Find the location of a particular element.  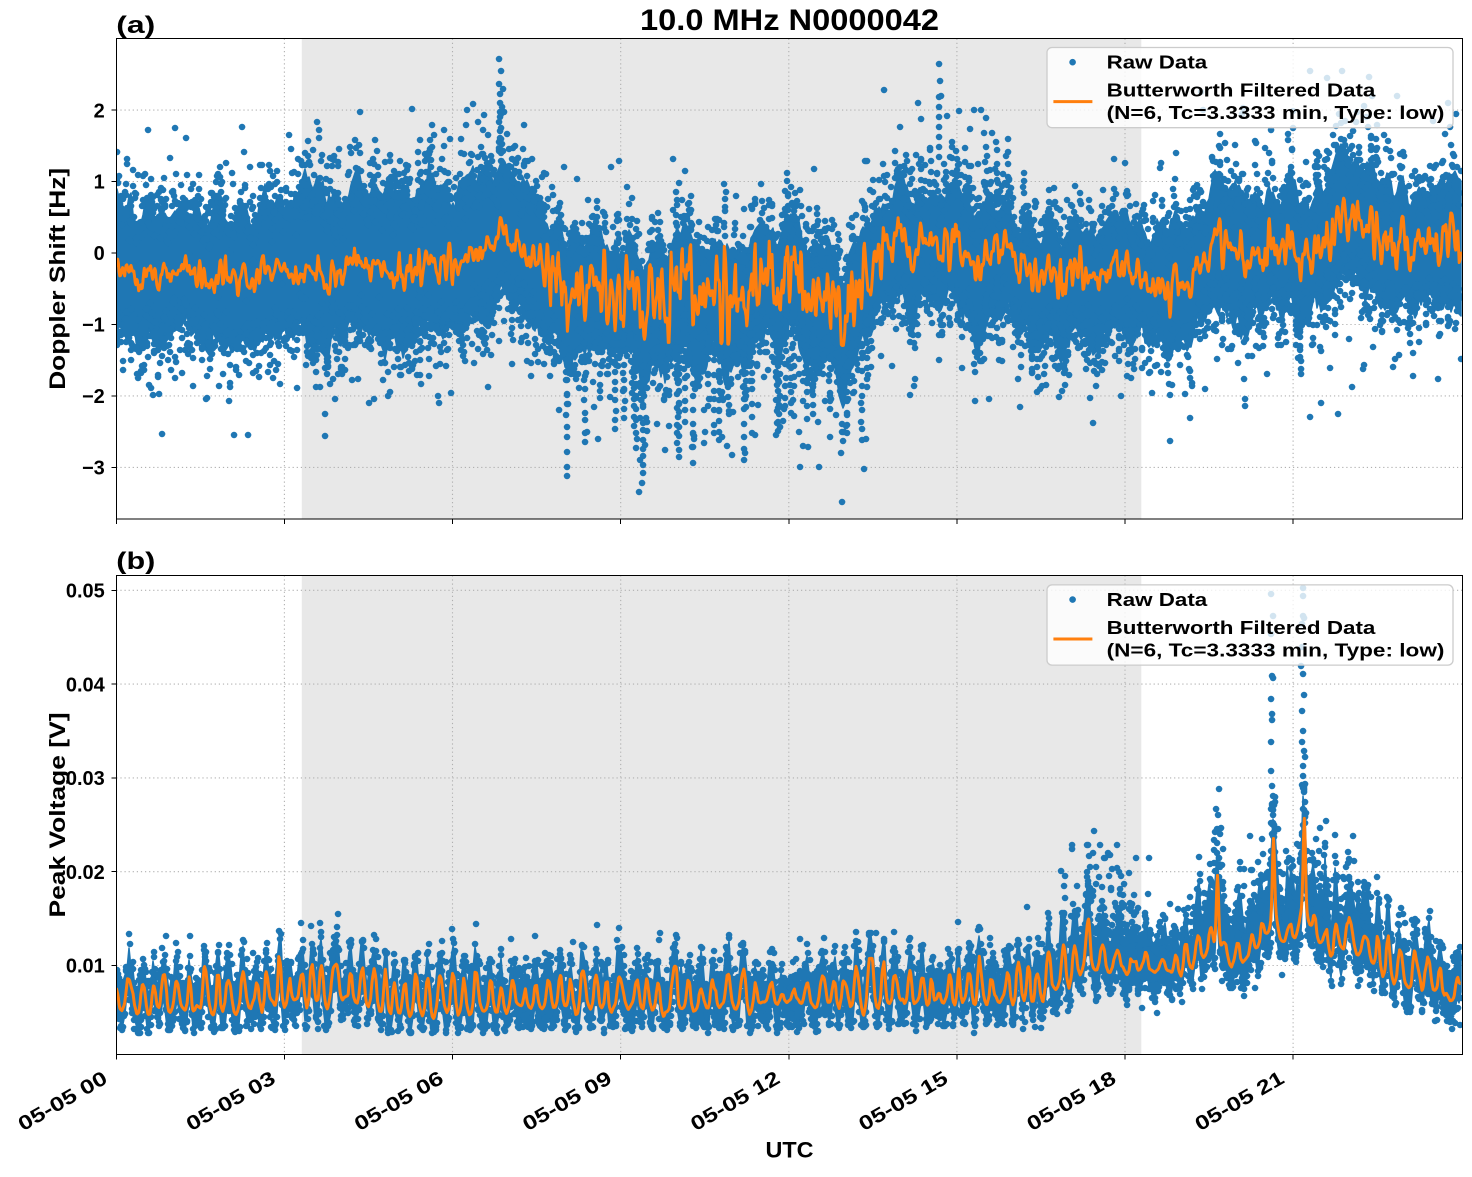

svg-text: 0.05 is located at coordinates (85, 592).